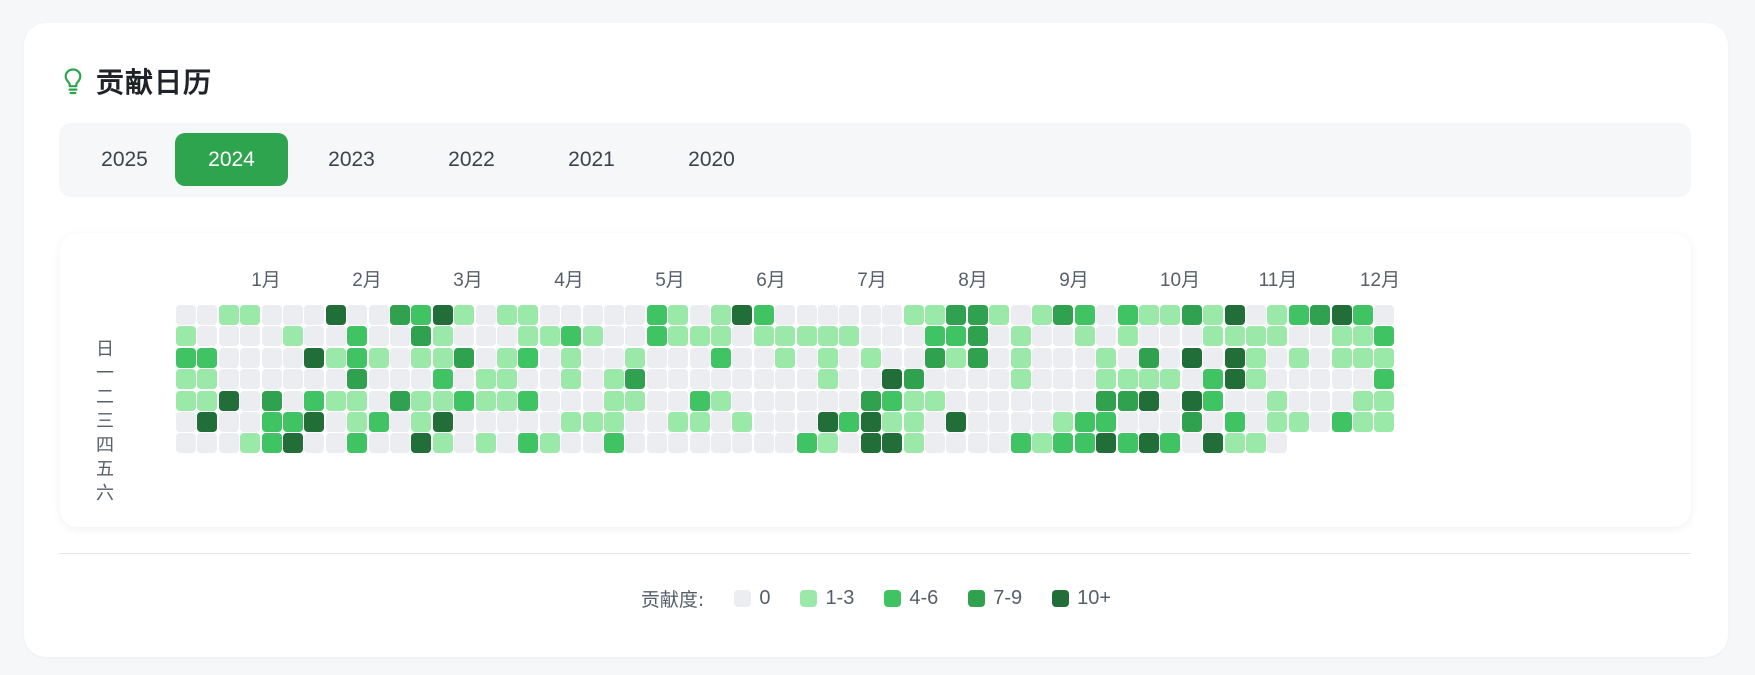 The width and height of the screenshot is (1755, 675). I want to click on tab-2022: 2022, so click(471, 159).